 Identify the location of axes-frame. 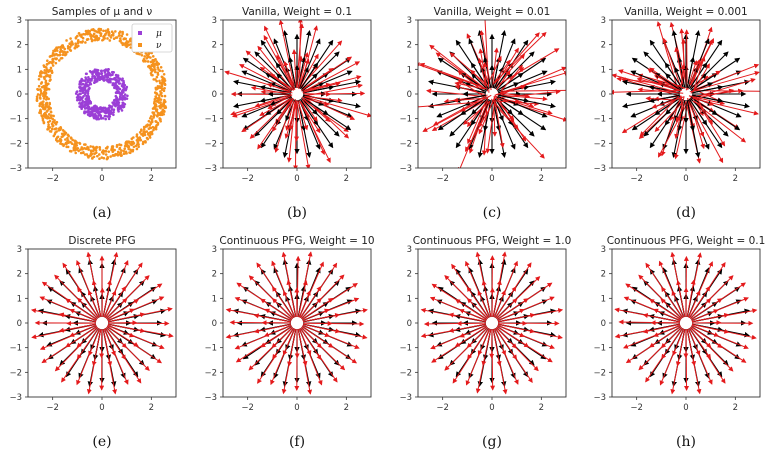
(492, 323).